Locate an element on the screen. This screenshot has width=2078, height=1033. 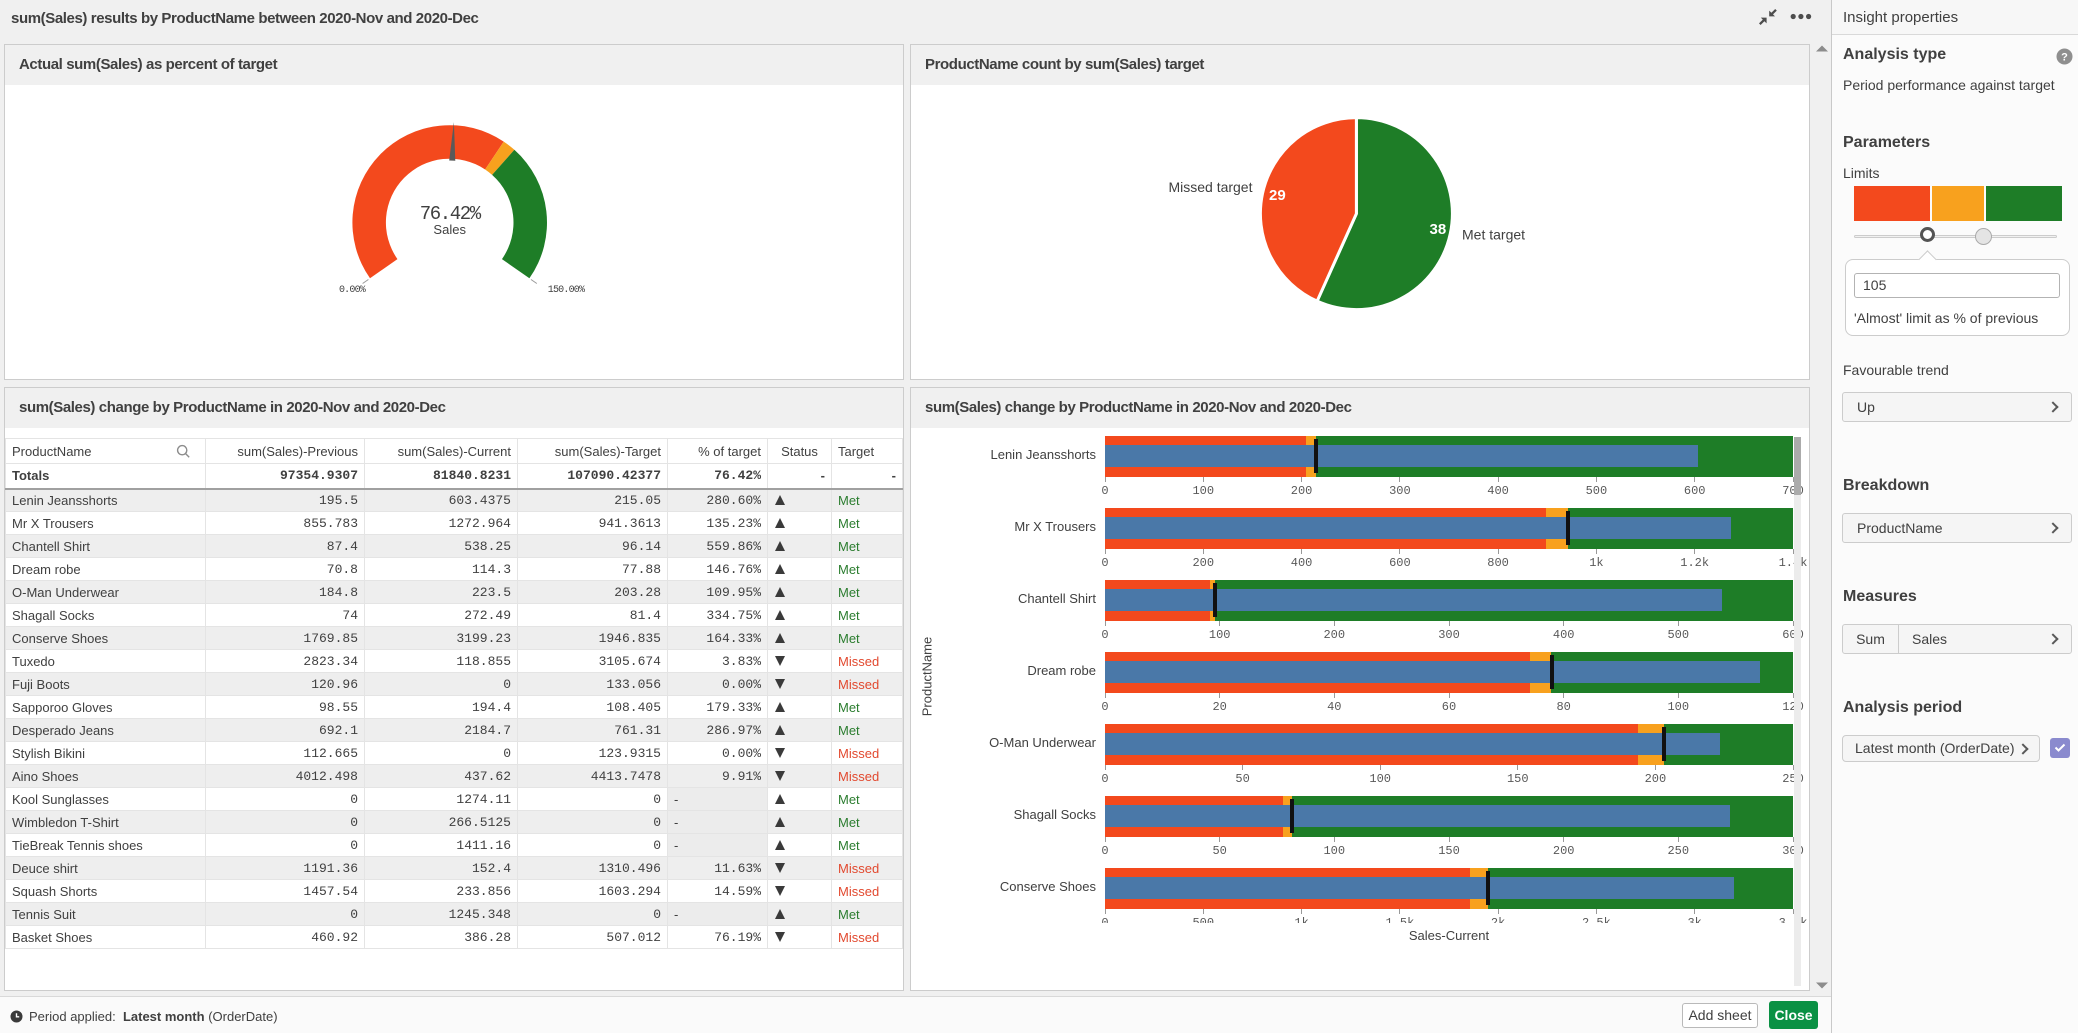
svg-text: 38 is located at coordinates (1438, 229).